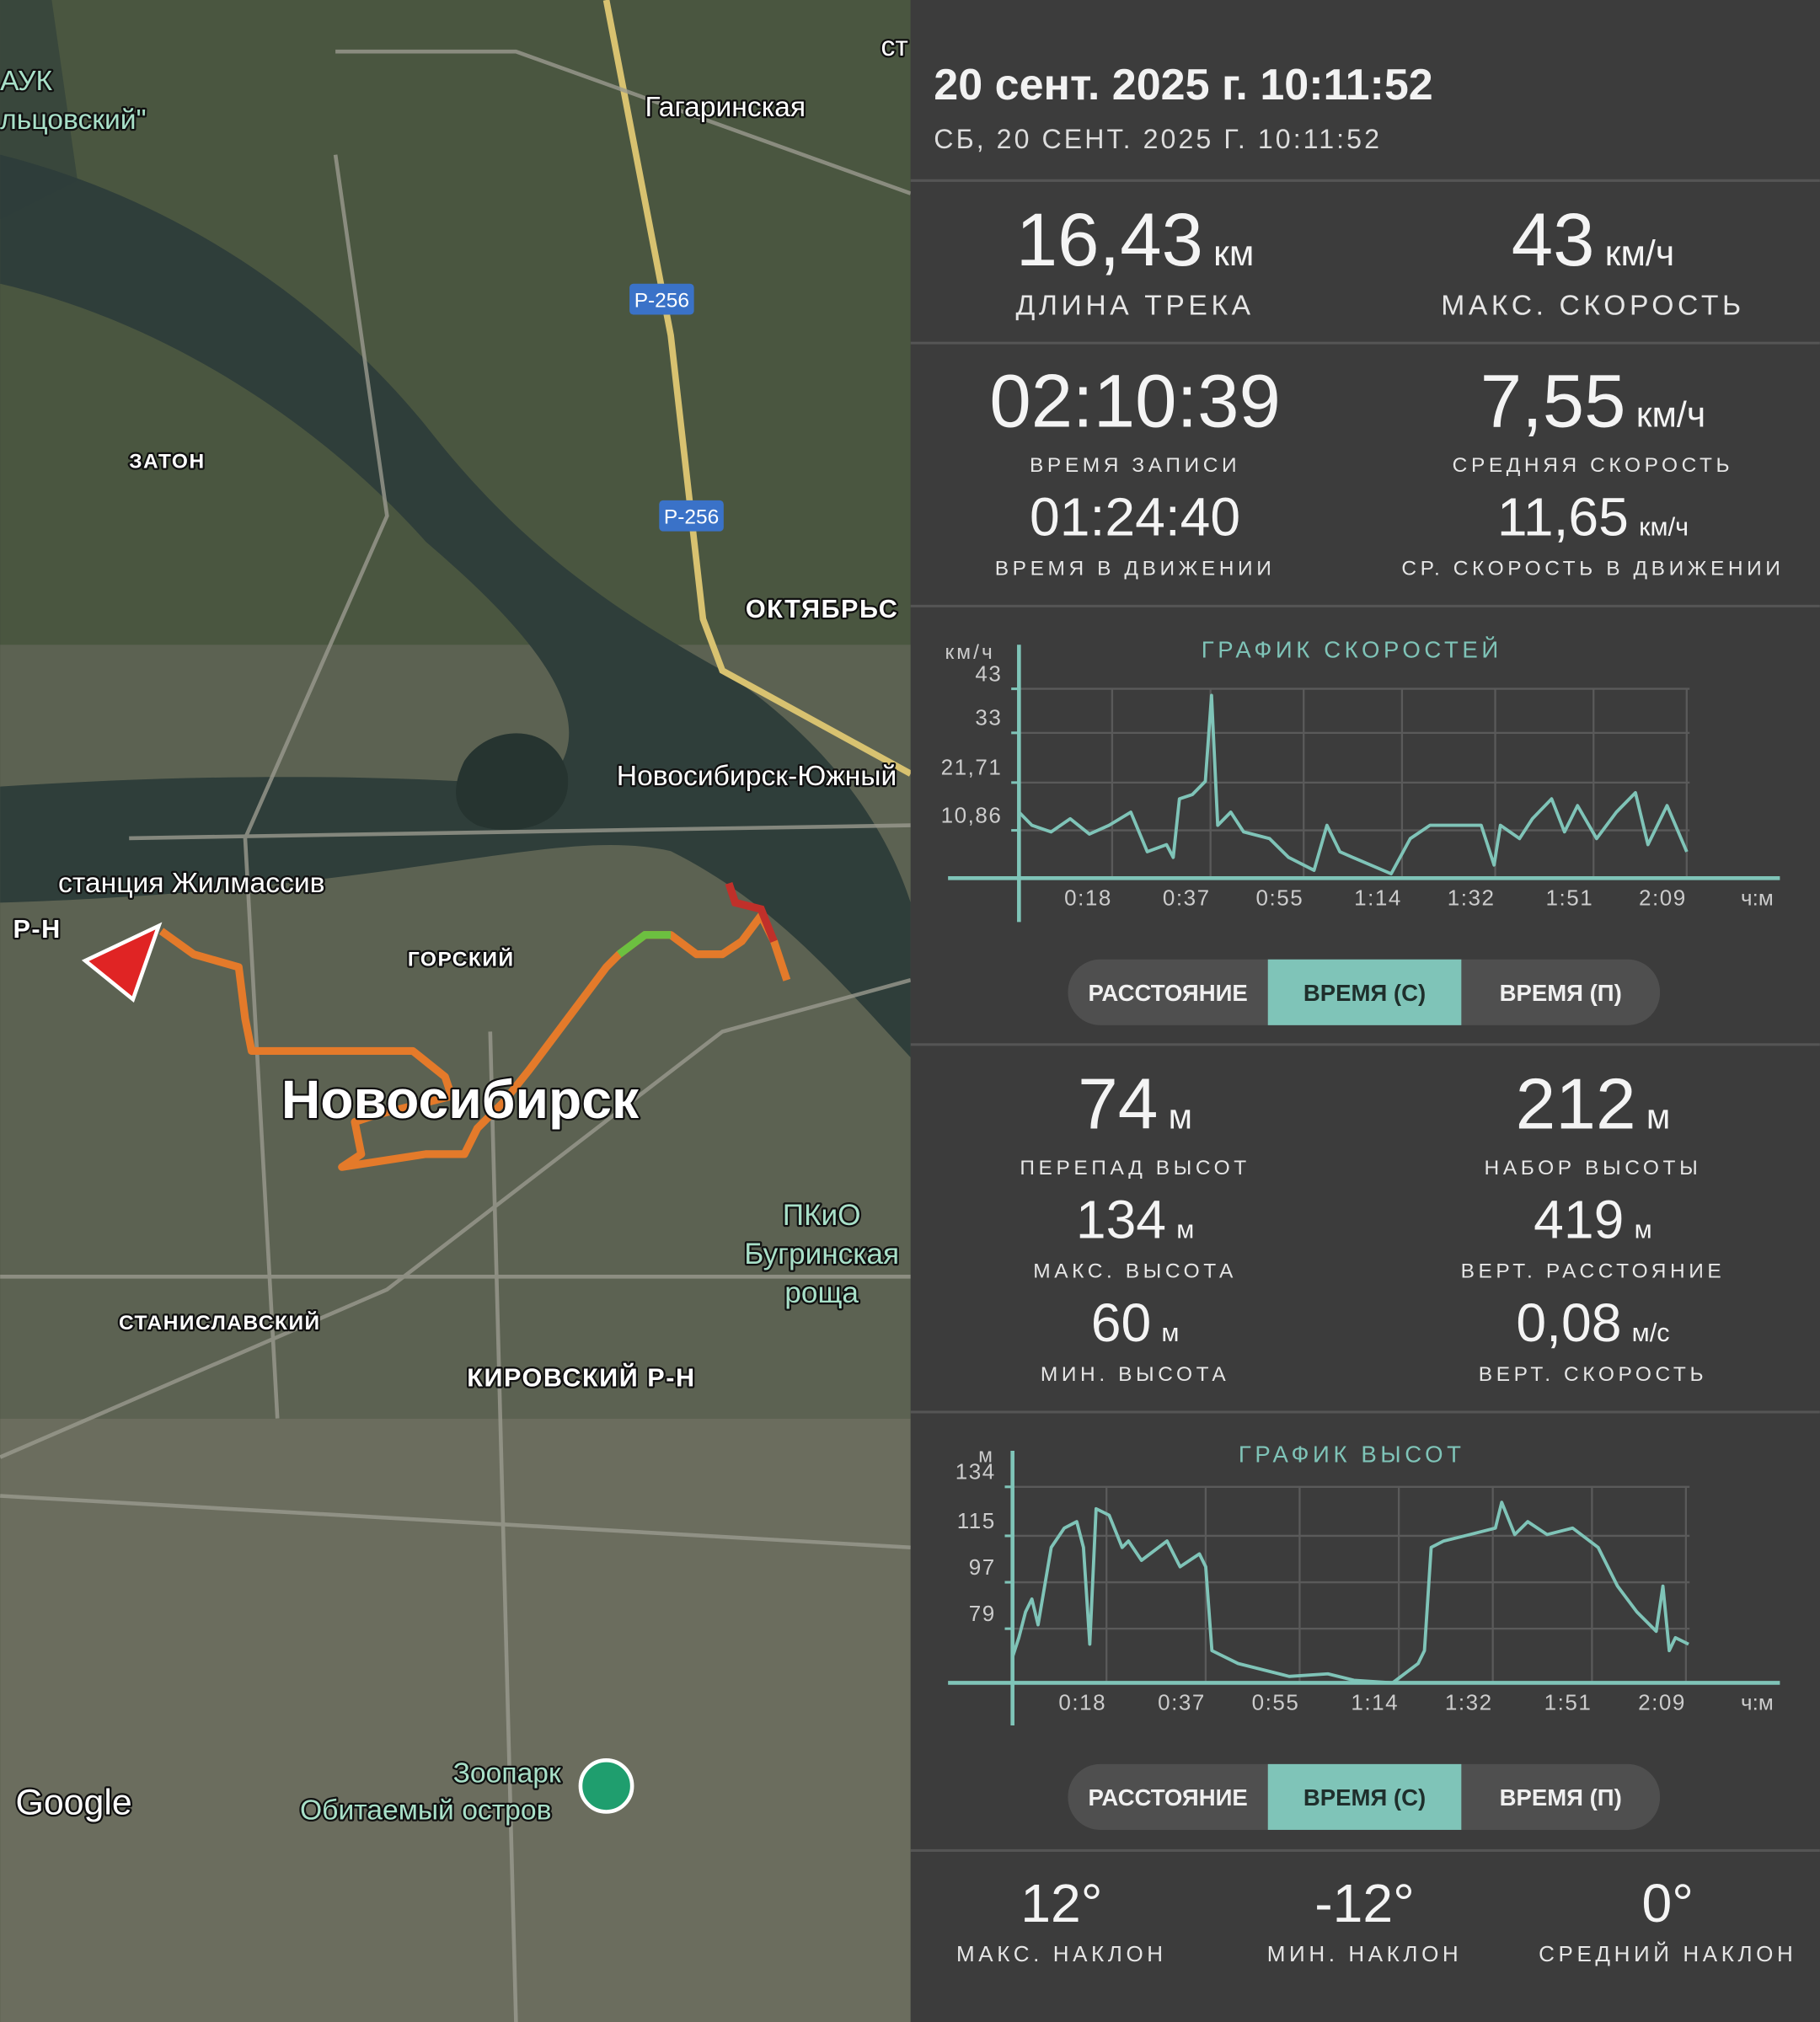  What do you see at coordinates (1118, 1104) in the screenshot?
I see `stat-number: 74` at bounding box center [1118, 1104].